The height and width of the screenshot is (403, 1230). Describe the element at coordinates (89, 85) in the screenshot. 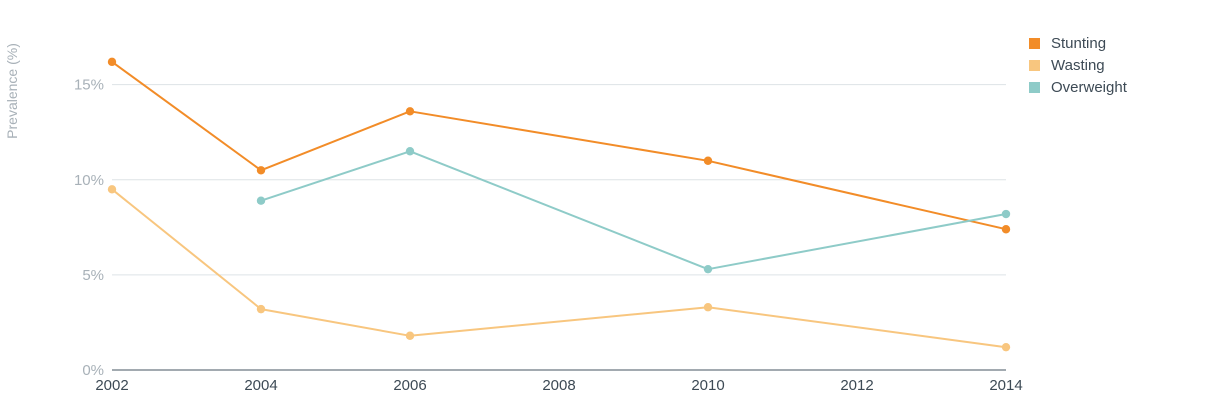

I see `y-tick-label: 15%` at that location.